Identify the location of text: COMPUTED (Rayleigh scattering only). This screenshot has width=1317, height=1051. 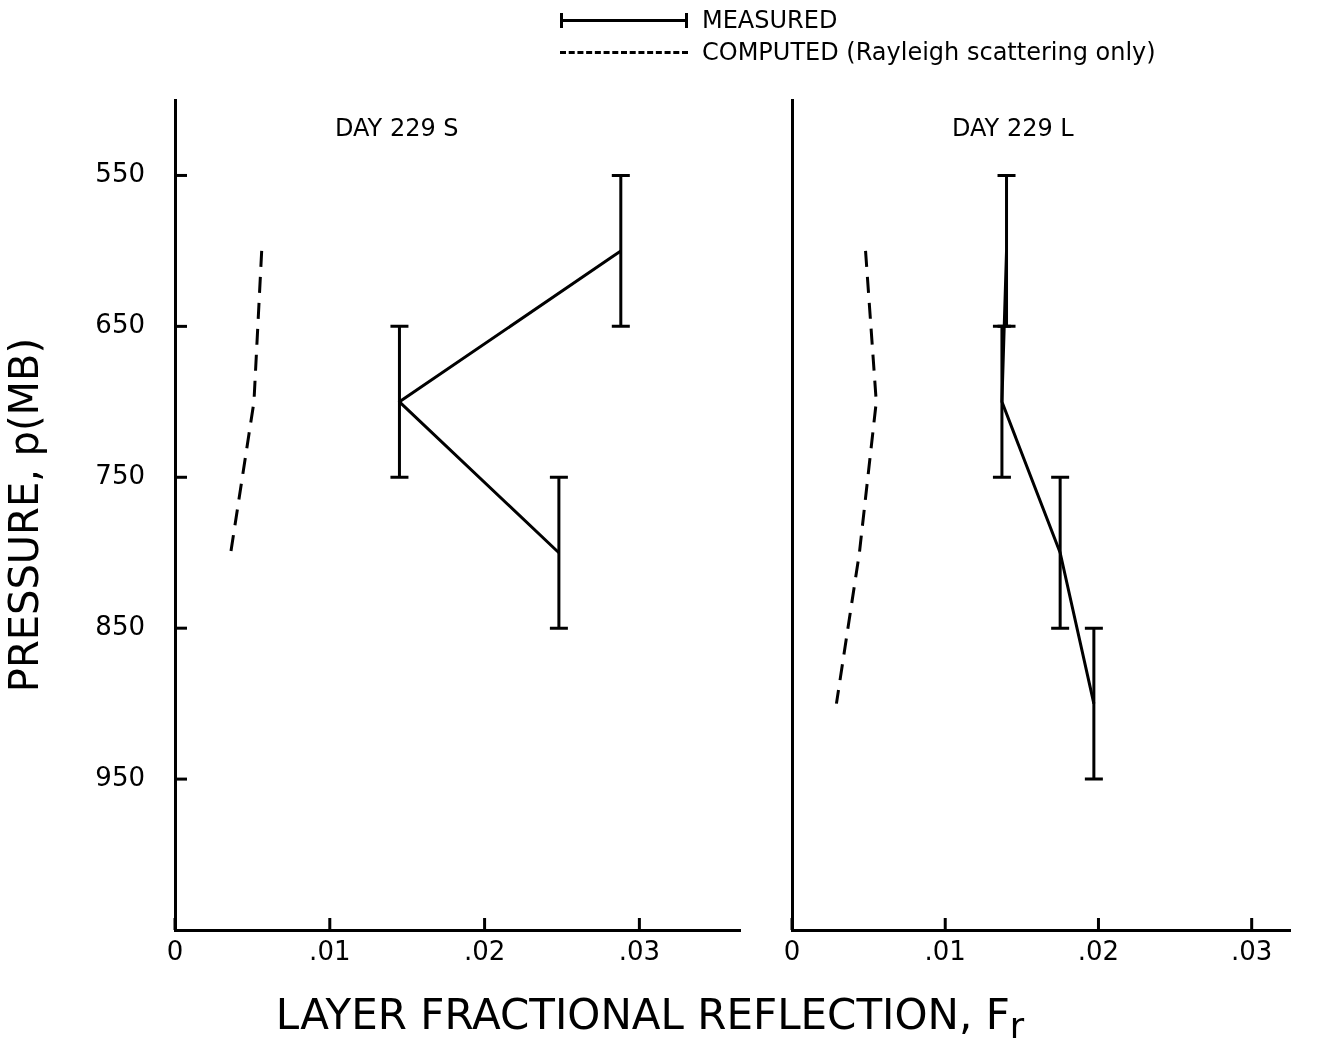
(929, 52).